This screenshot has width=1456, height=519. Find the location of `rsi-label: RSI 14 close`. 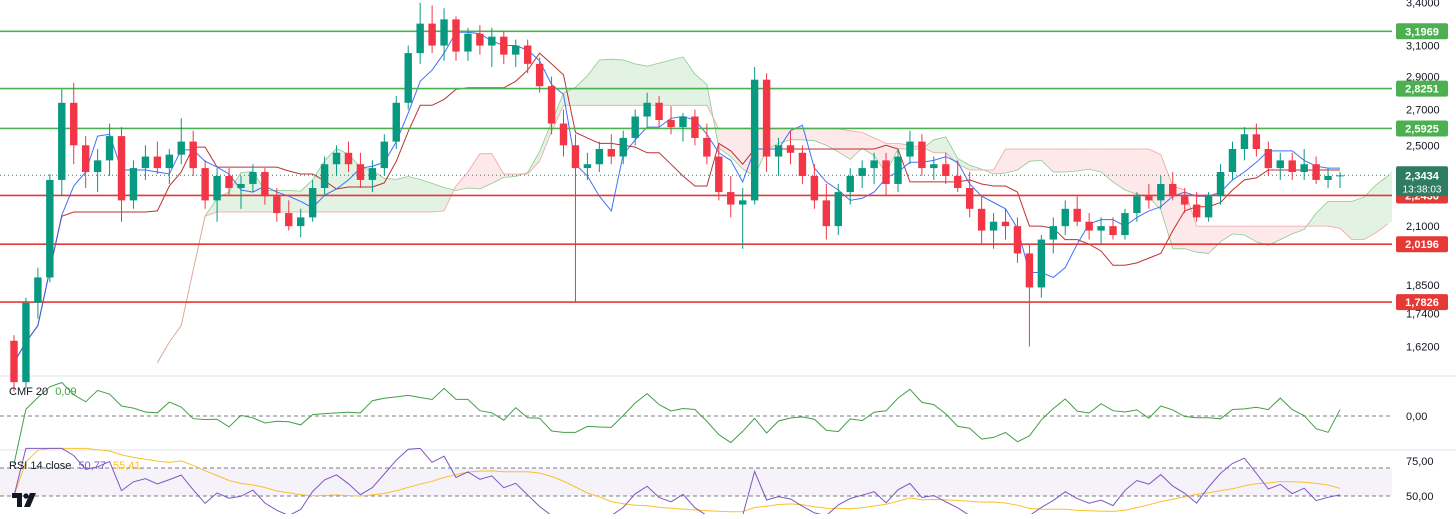

rsi-label: RSI 14 close is located at coordinates (40, 466).